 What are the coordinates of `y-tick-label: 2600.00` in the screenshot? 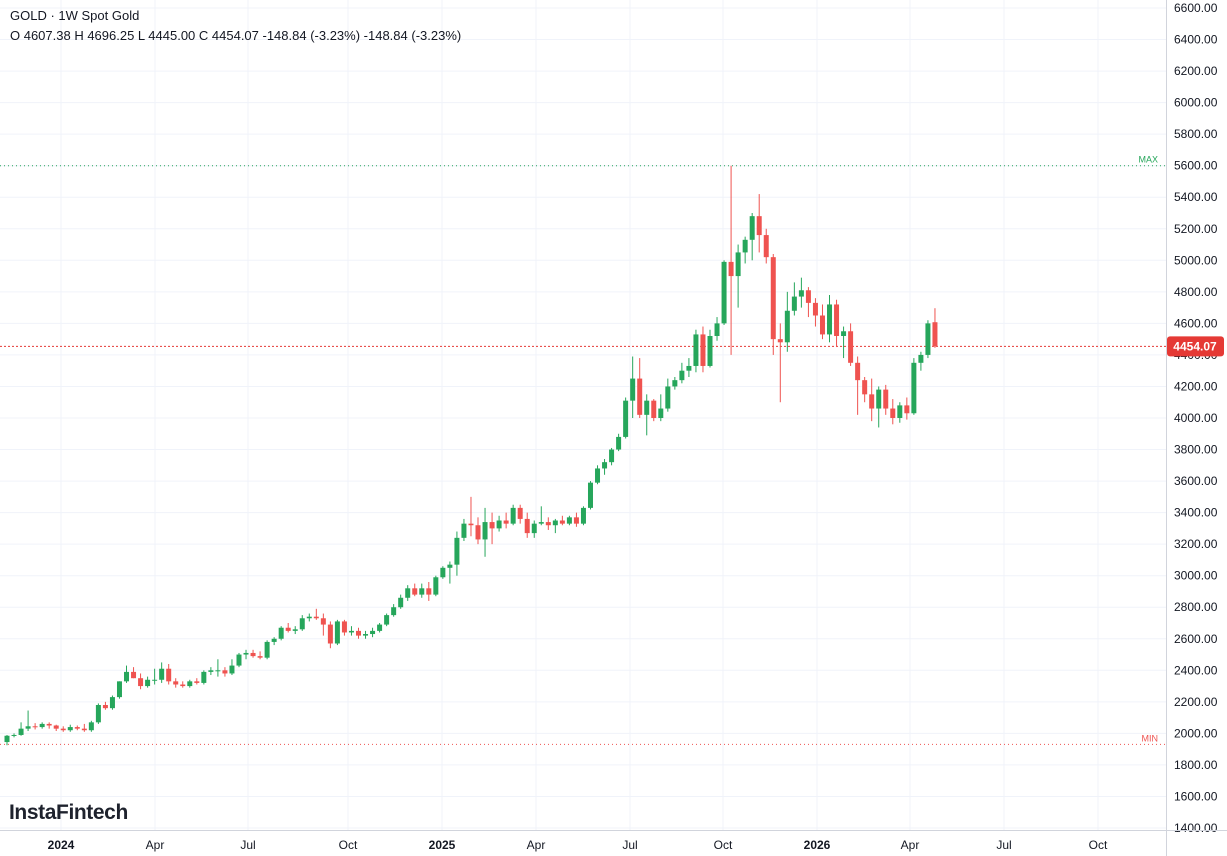 It's located at (1196, 639).